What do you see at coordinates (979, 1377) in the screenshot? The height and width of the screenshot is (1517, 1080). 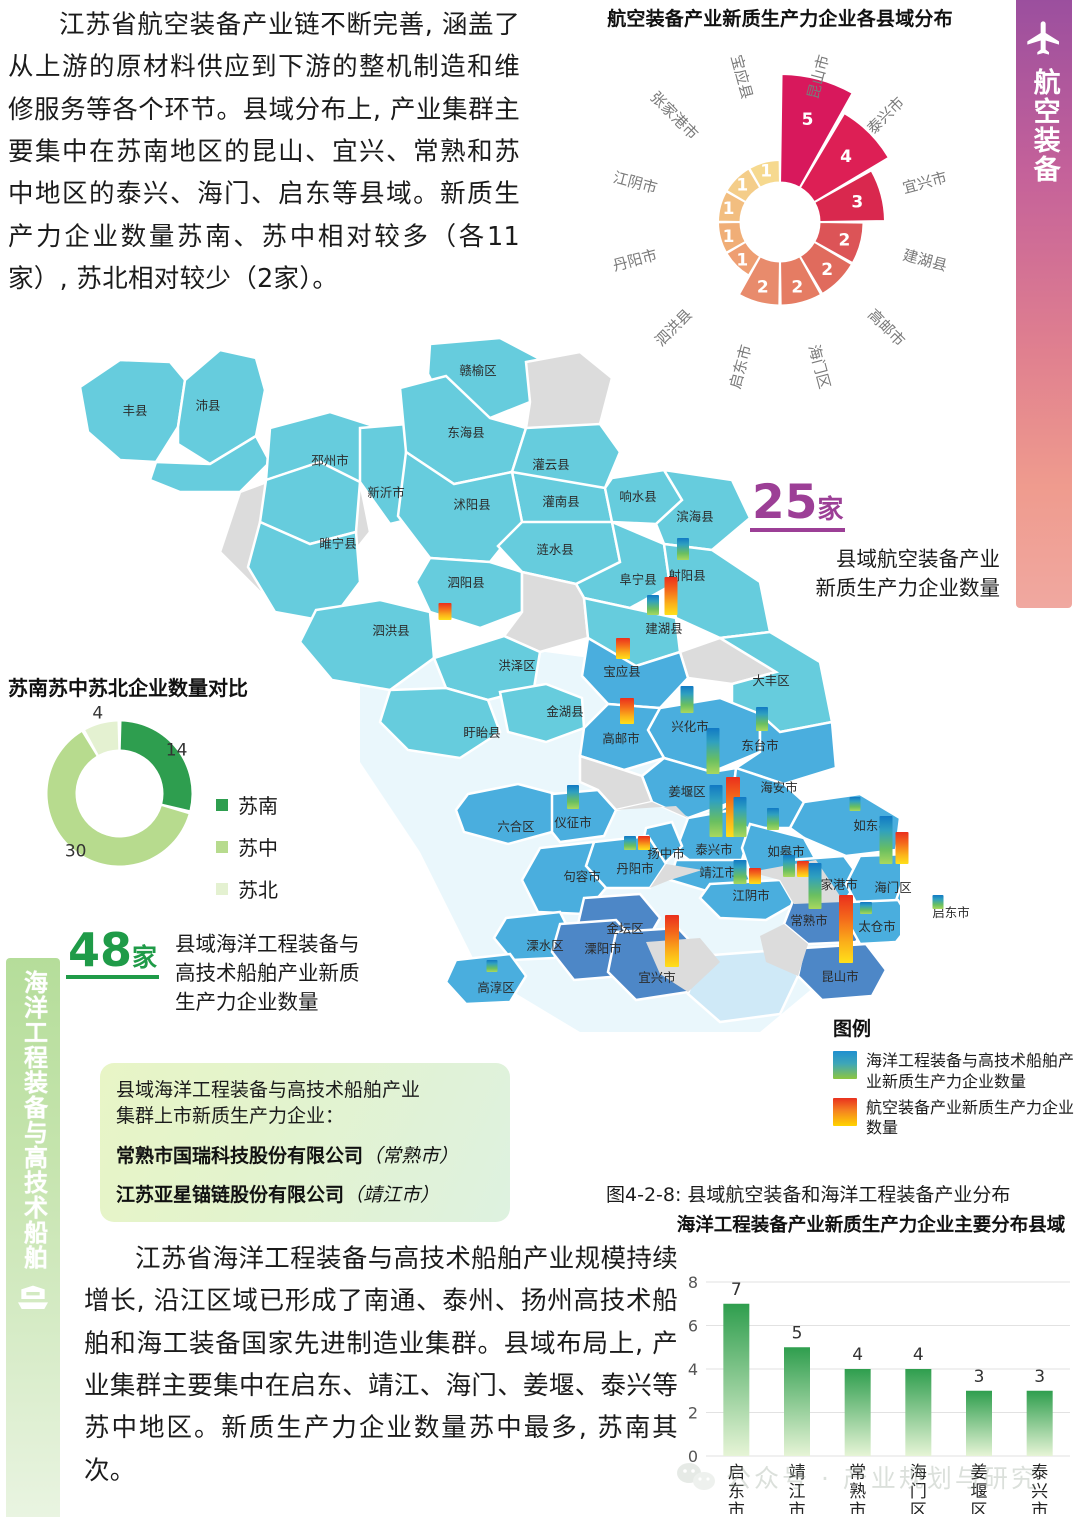 I see `bar-value-姜堰区: 3` at bounding box center [979, 1377].